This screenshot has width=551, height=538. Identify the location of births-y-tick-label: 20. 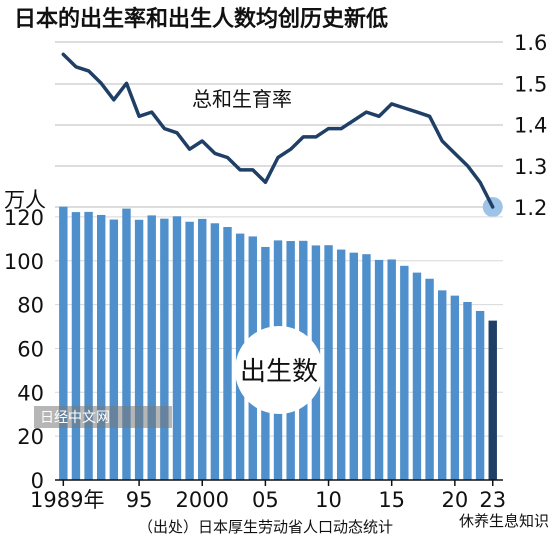
(30, 437).